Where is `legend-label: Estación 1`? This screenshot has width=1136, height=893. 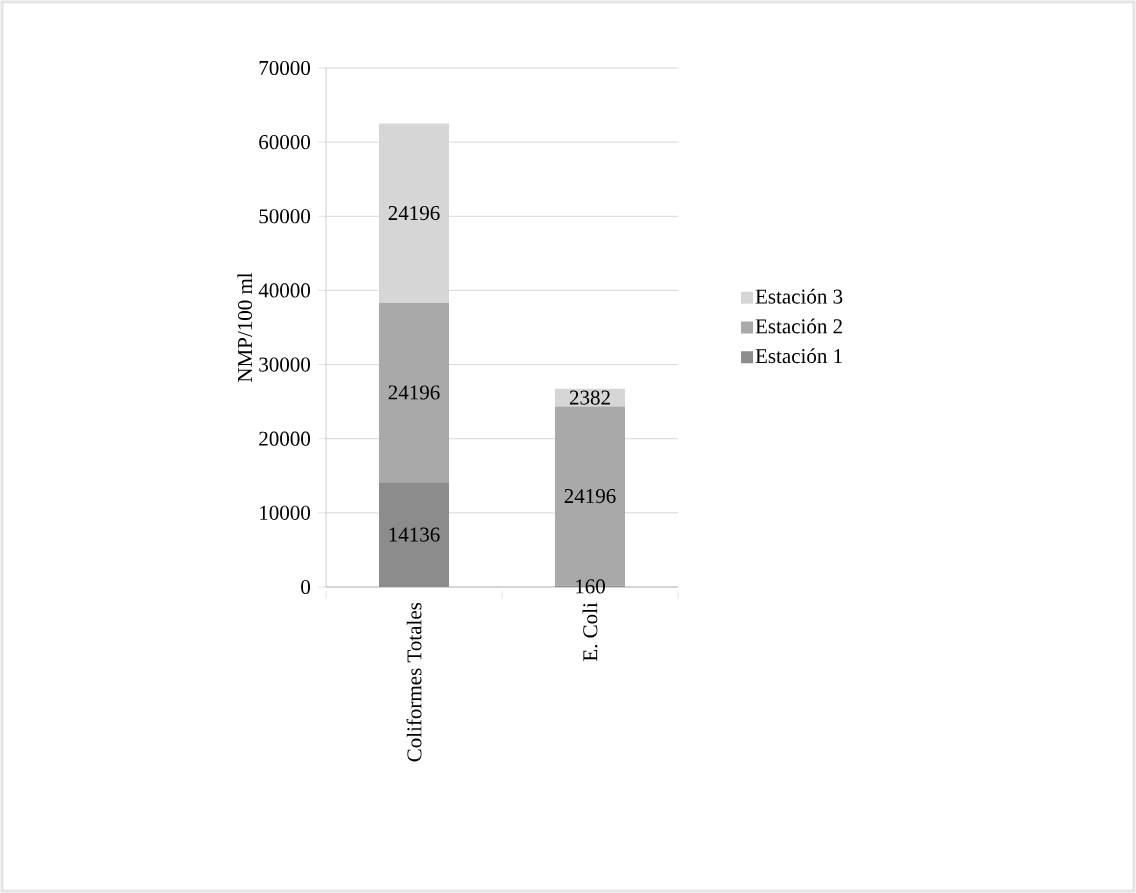 legend-label: Estación 1 is located at coordinates (798, 356).